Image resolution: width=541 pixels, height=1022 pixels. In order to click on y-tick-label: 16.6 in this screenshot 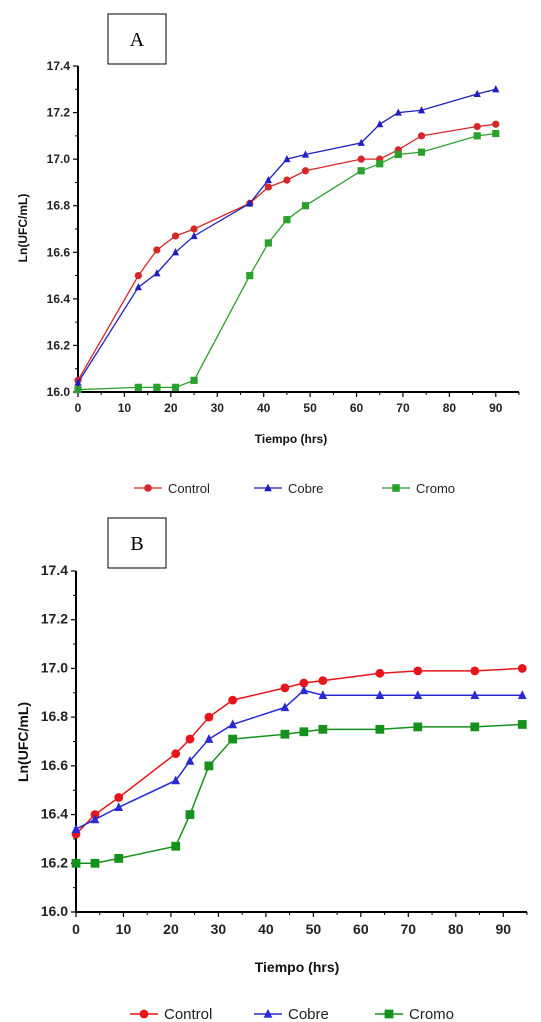, I will do `click(54, 765)`.